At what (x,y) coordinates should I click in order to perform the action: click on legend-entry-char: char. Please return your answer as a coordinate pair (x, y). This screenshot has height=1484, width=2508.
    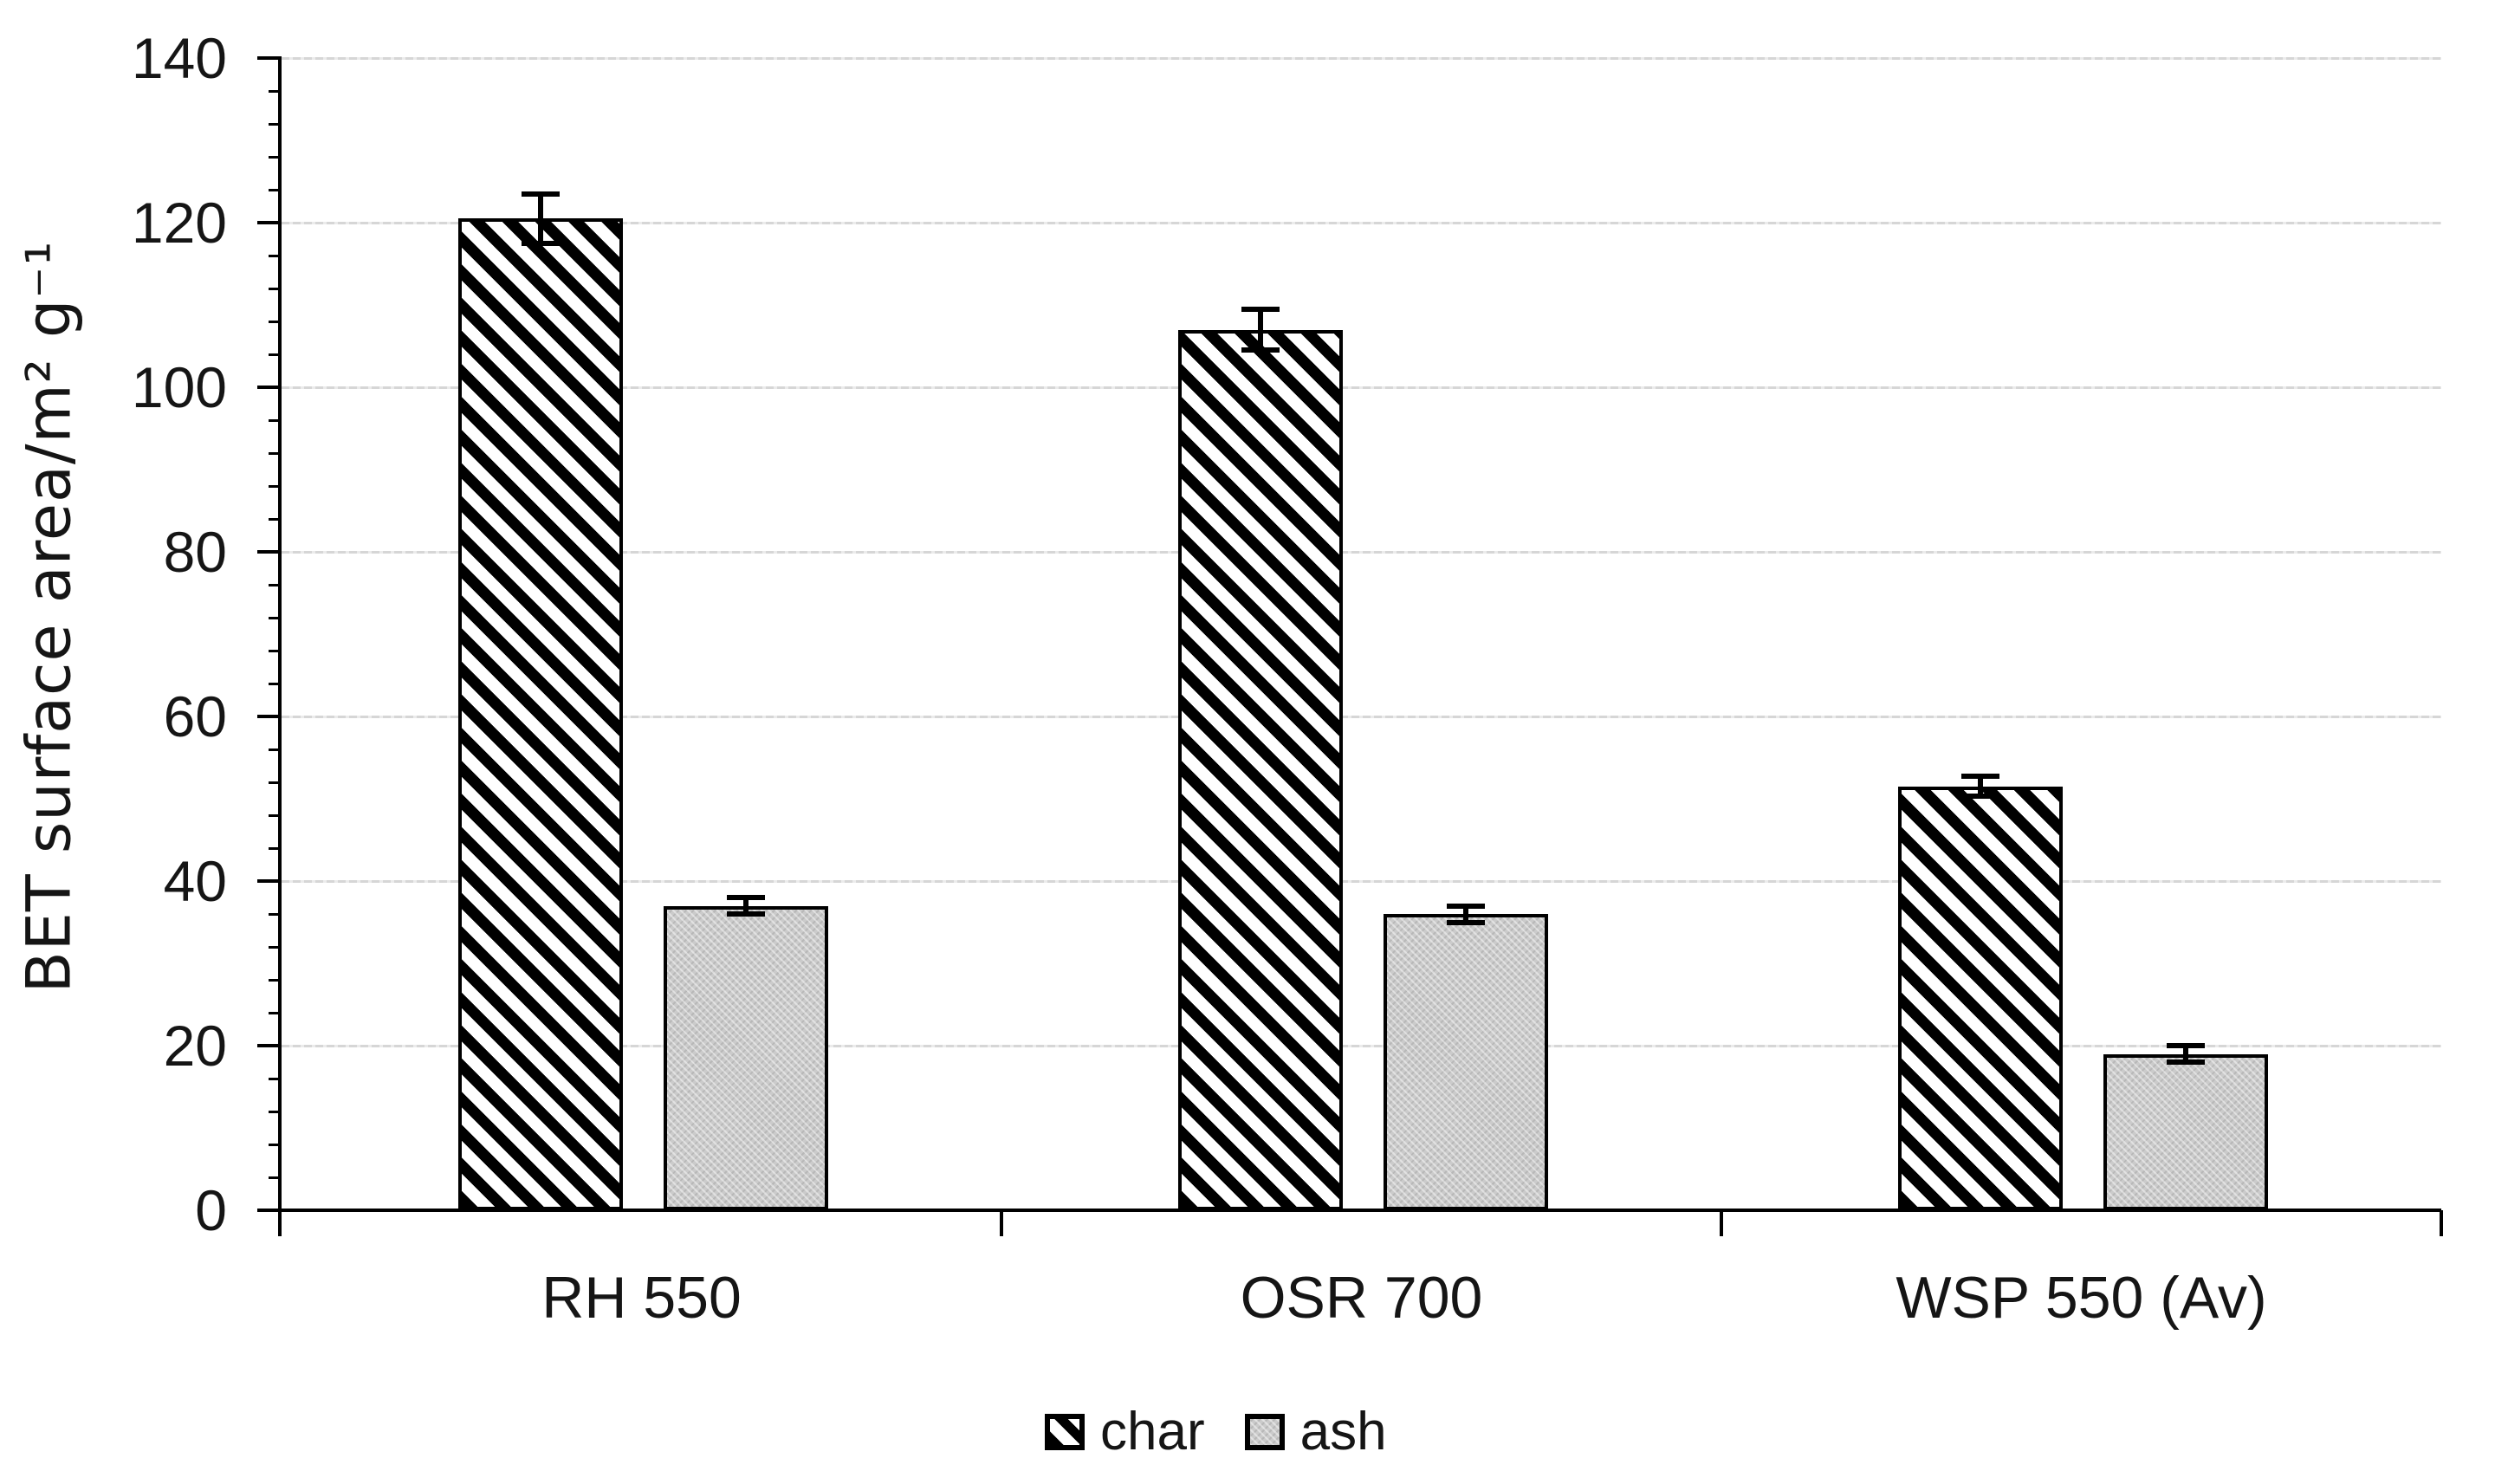
    Looking at the image, I should click on (1125, 1432).